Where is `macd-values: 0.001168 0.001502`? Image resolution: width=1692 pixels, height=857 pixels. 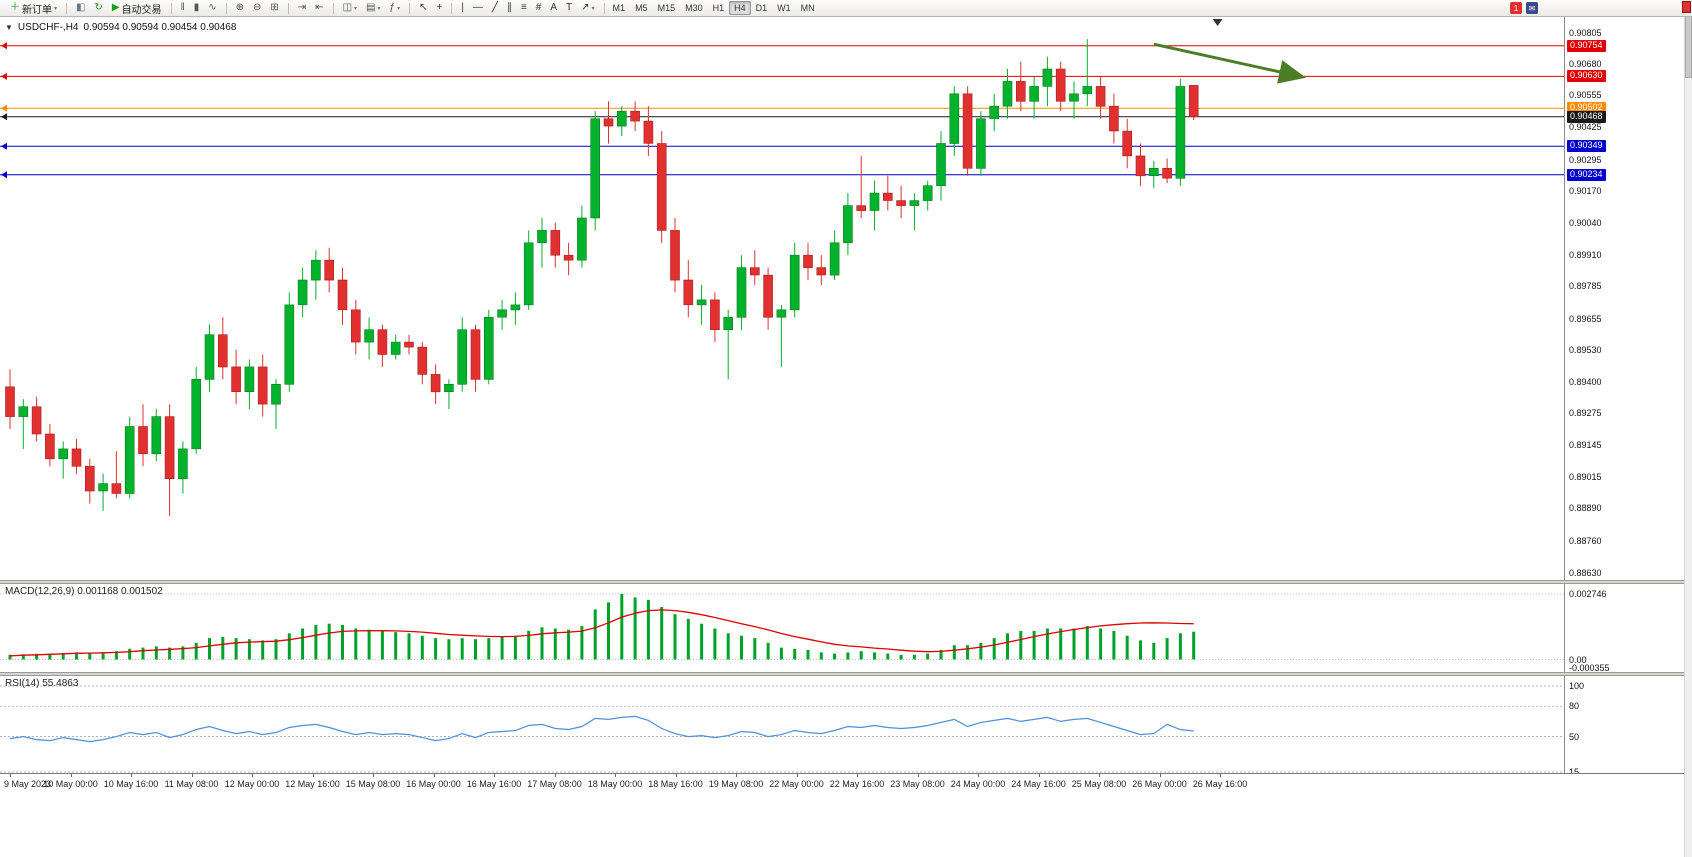 macd-values: 0.001168 0.001502 is located at coordinates (120, 591).